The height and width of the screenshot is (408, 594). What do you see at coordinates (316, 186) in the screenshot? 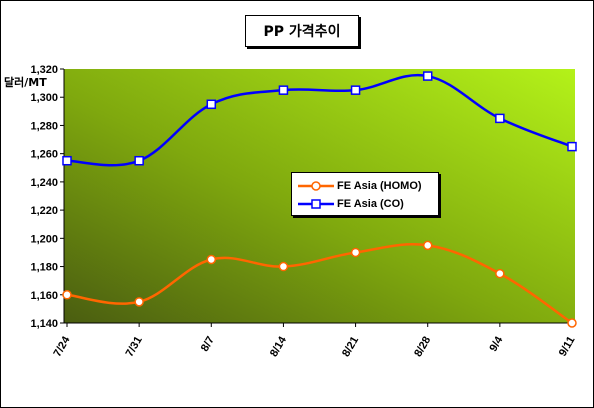
I see `legend-swatch-homo` at bounding box center [316, 186].